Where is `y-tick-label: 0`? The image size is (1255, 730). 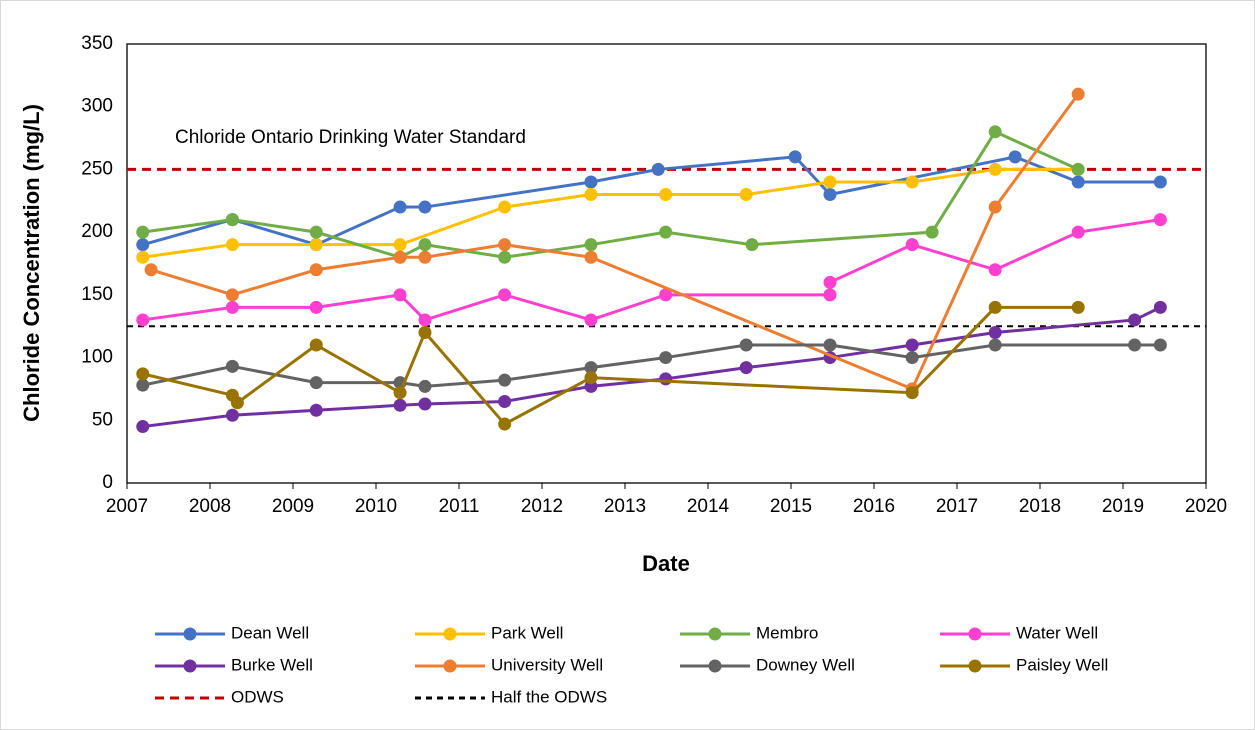 y-tick-label: 0 is located at coordinates (107, 482).